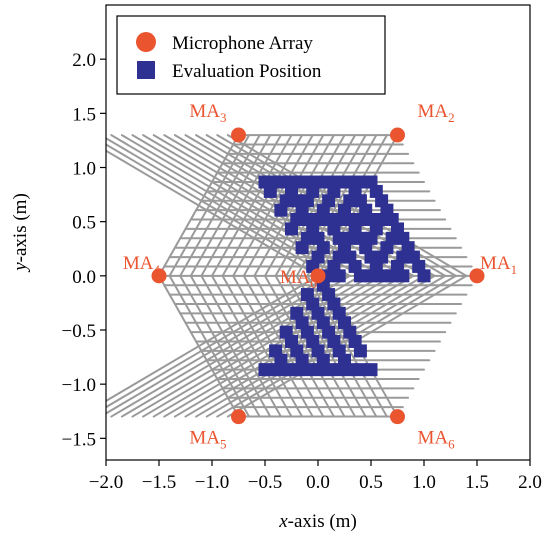  What do you see at coordinates (212, 482) in the screenshot?
I see `x-tick-label: −1.0` at bounding box center [212, 482].